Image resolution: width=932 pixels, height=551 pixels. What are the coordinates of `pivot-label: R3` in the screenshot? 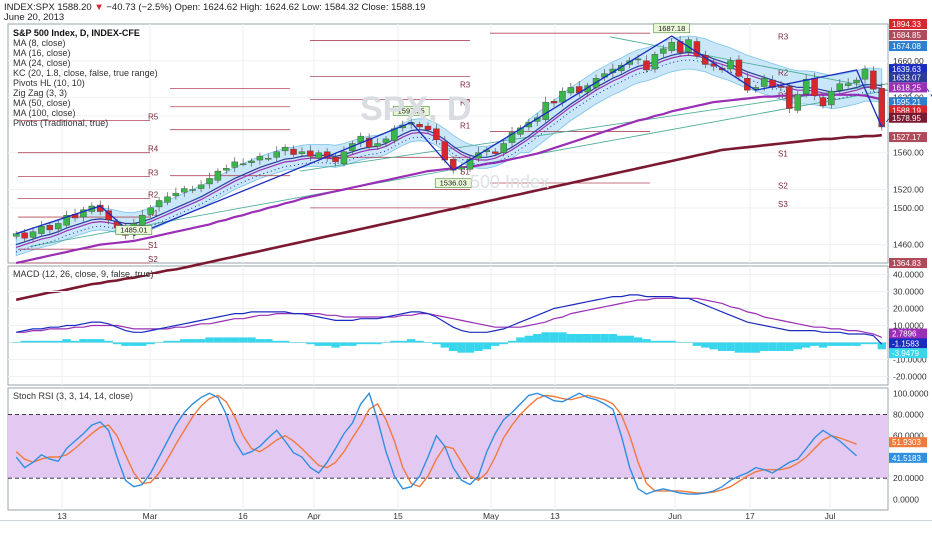 It's located at (465, 84).